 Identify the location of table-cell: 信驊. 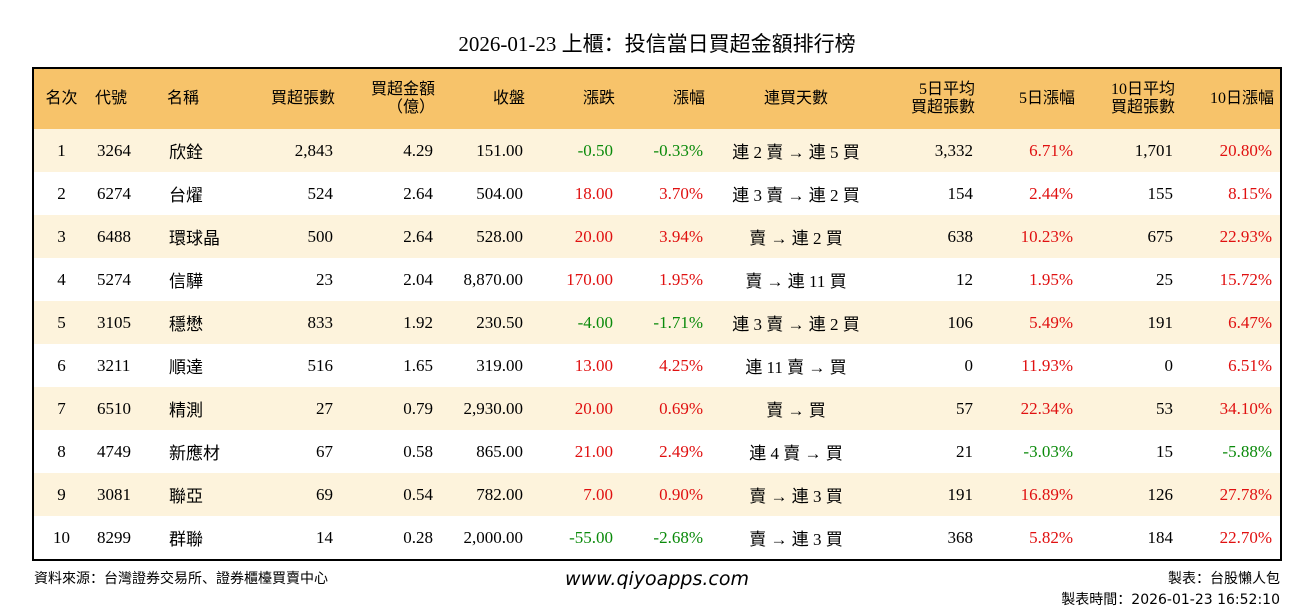
(186, 281).